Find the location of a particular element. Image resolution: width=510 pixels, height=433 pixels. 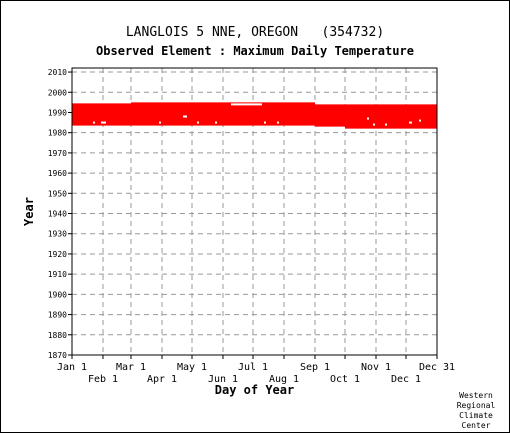

x-tick-label: Nov 1 is located at coordinates (376, 367).